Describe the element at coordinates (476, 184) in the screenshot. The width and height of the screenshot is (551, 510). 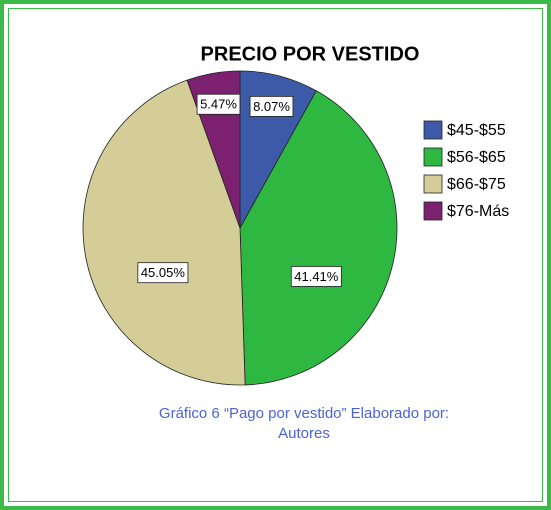
I see `legend-label: $66-$75` at that location.